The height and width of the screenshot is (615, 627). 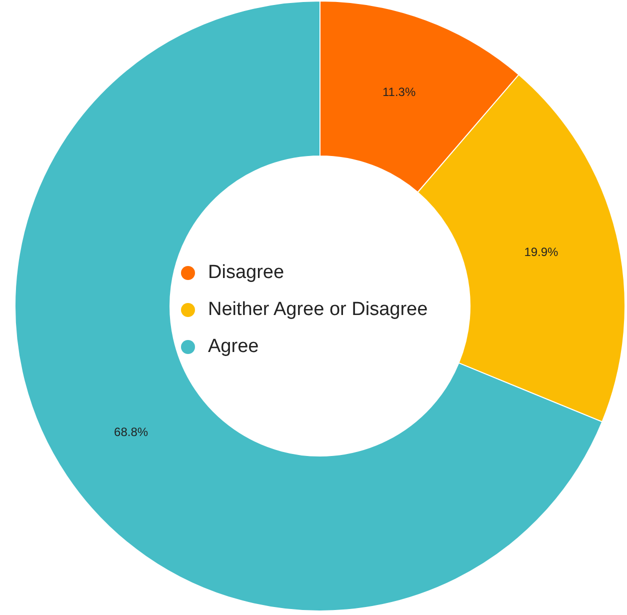 What do you see at coordinates (399, 91) in the screenshot?
I see `data-label: 11.3%` at bounding box center [399, 91].